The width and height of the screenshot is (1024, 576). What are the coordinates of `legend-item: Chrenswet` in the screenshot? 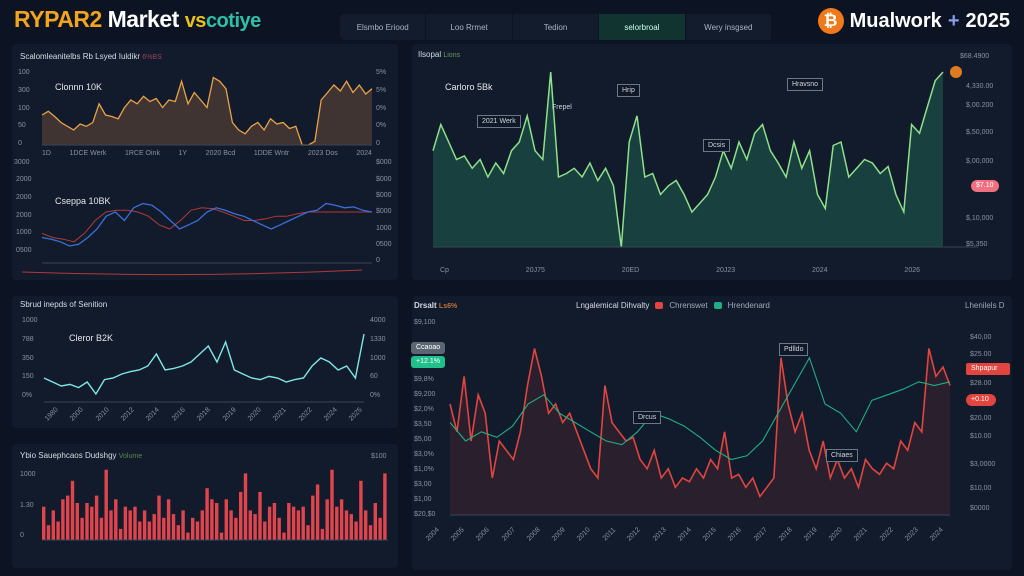 It's located at (688, 305).